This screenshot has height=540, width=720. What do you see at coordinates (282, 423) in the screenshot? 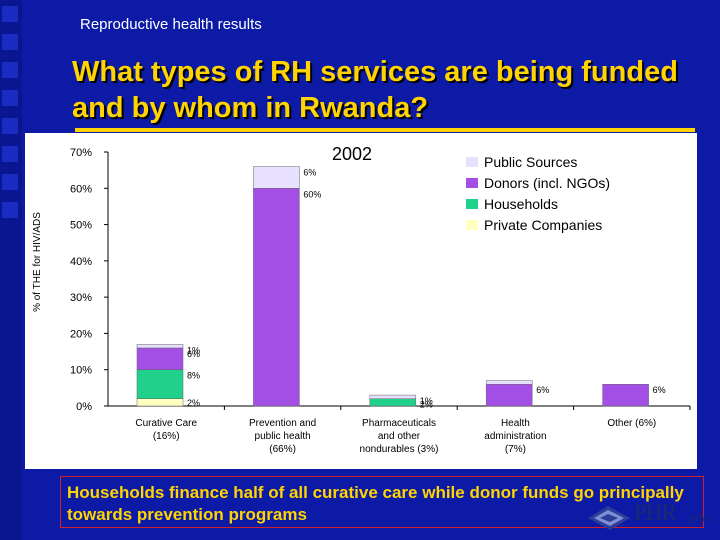
I see `x-category-label: Prevention and` at bounding box center [282, 423].